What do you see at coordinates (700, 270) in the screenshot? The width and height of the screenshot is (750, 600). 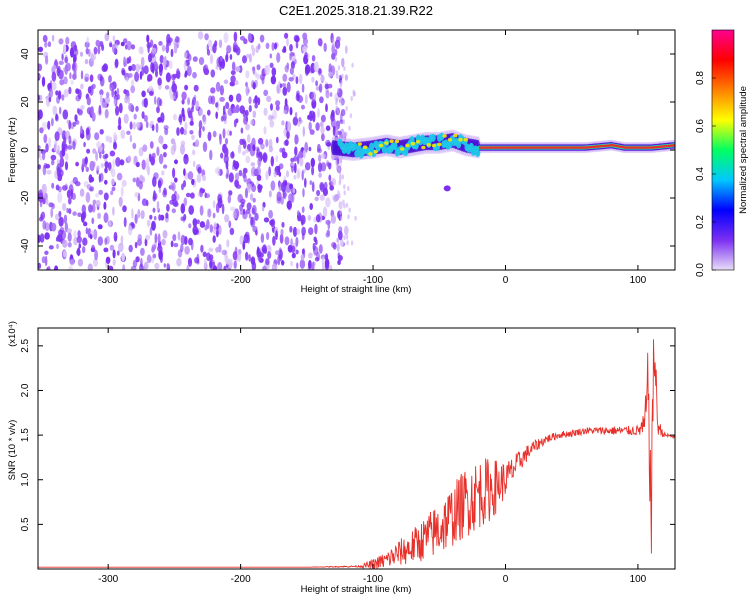 I see `colorbar-tick-label: 0.0` at bounding box center [700, 270].